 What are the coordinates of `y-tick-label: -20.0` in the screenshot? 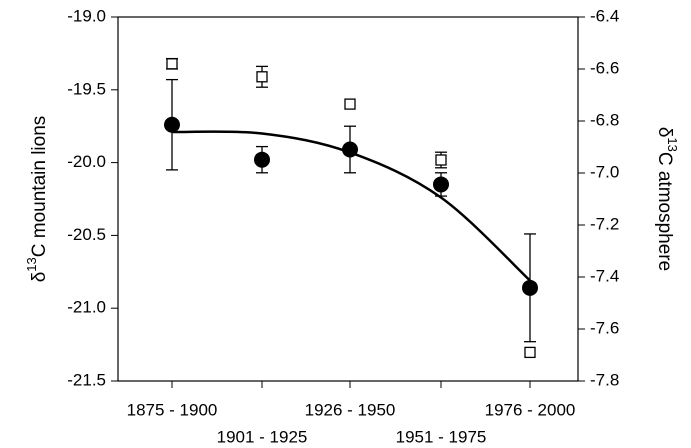 It's located at (86, 161).